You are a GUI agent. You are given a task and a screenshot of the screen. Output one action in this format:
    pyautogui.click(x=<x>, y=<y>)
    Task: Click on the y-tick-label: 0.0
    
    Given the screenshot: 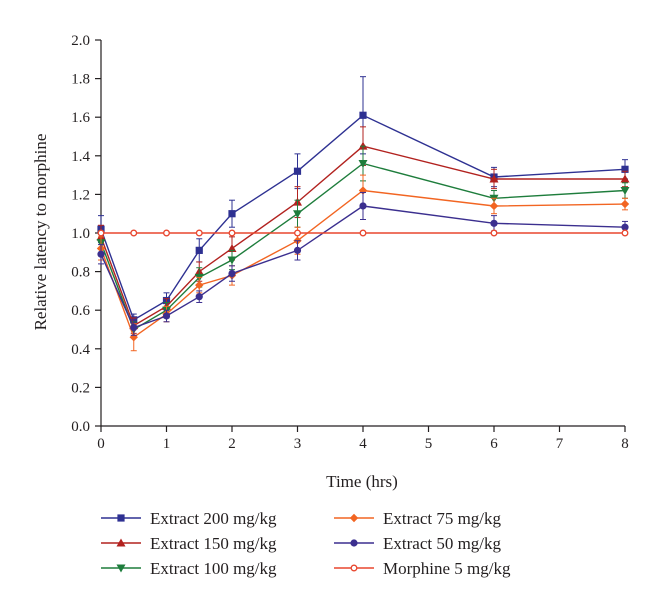 What is the action you would take?
    pyautogui.click(x=80, y=427)
    